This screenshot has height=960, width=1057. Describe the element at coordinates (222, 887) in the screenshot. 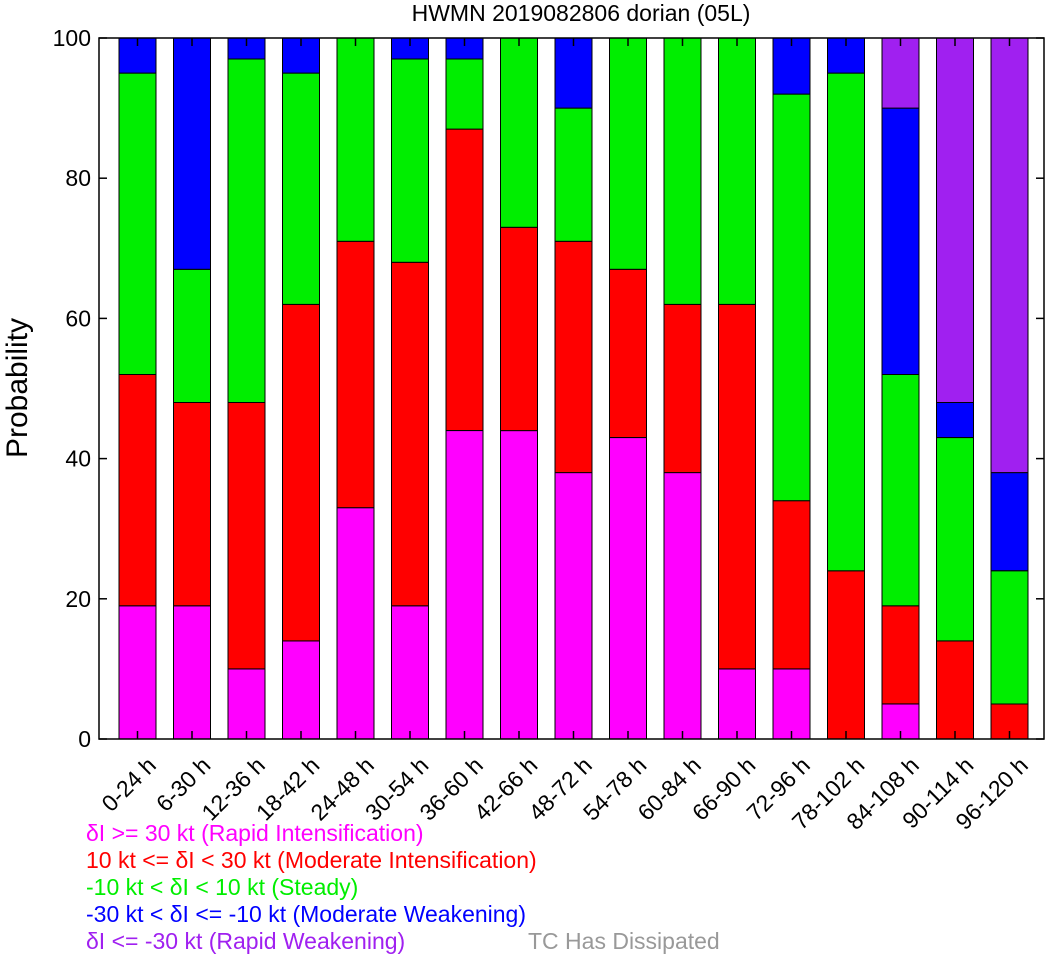

I see `legend-item-steady: -10 kt < δI < 10 kt (Steady)` at that location.